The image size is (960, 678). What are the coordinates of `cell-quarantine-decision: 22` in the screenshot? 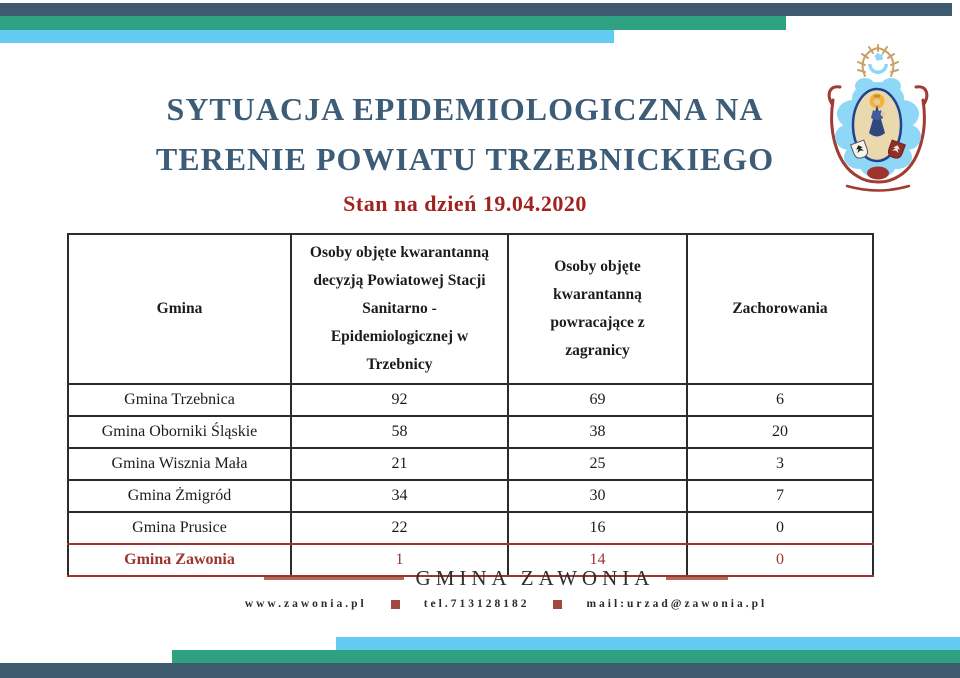 It's located at (399, 528).